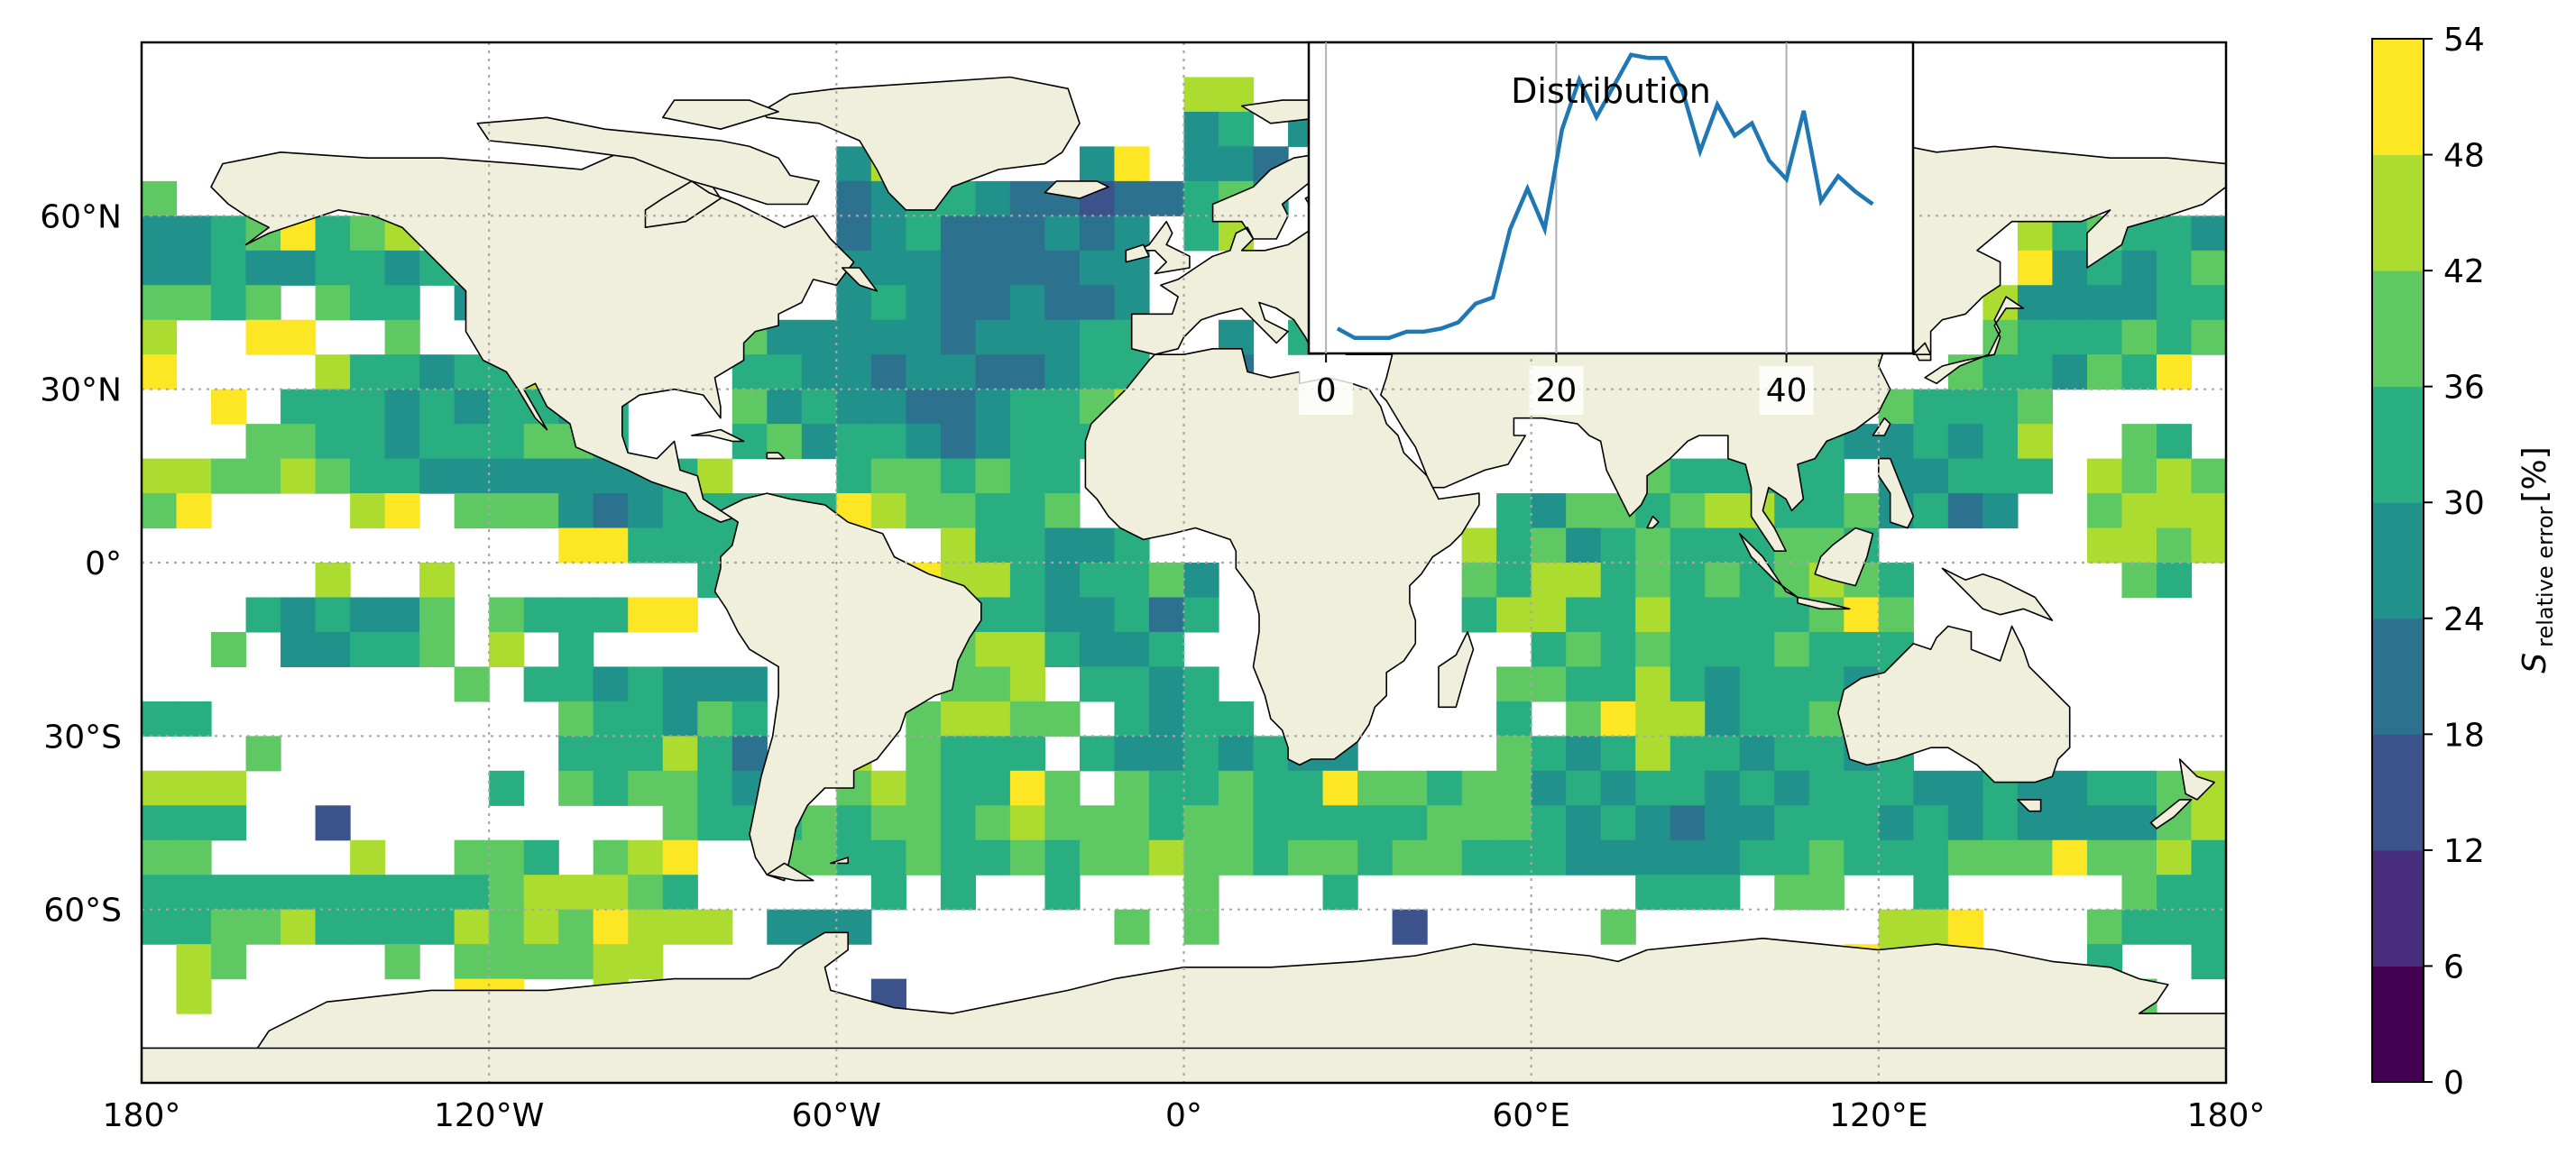 The height and width of the screenshot is (1164, 2576). What do you see at coordinates (81, 564) in the screenshot?
I see `y-axis-ticks: 60°N30°N0°30°S60°S` at bounding box center [81, 564].